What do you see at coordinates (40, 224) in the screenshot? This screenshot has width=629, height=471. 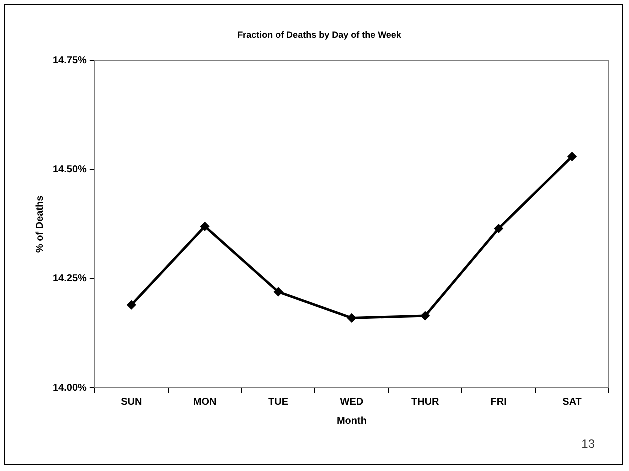 I see `y-axis-title: % of Deaths` at bounding box center [40, 224].